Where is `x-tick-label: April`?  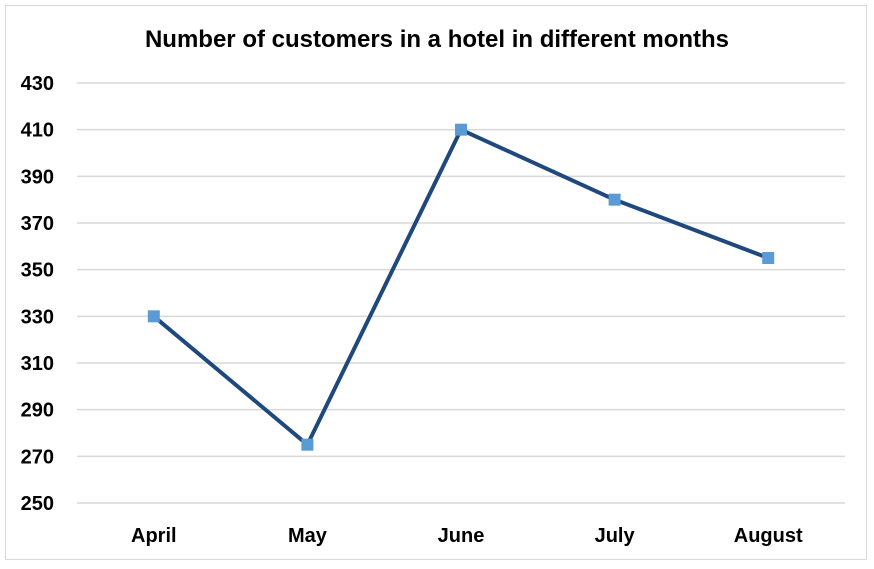 x-tick-label: April is located at coordinates (154, 536).